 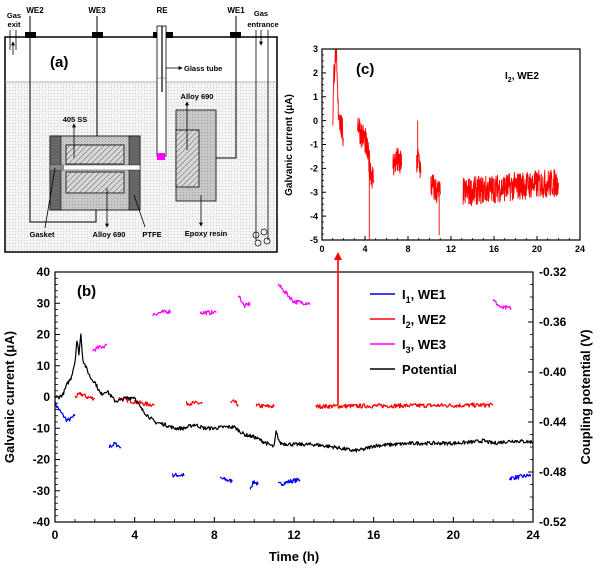 I want to click on y-tick-label: -30, so click(x=42, y=491).